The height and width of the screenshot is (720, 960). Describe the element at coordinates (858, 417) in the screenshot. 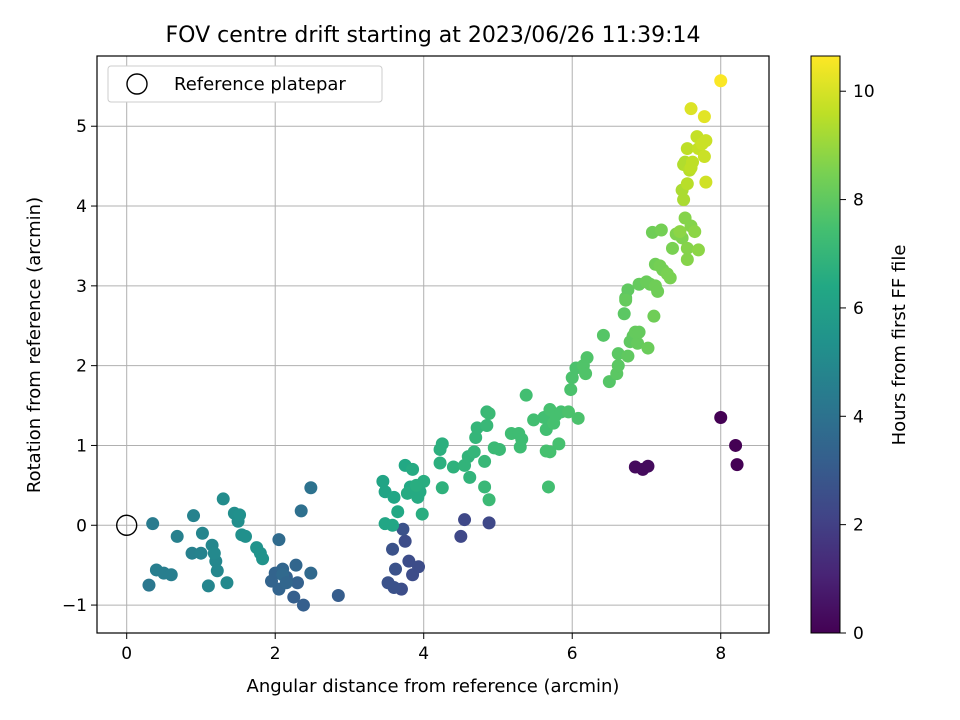

I see `colorbar-tick-label: 4` at that location.